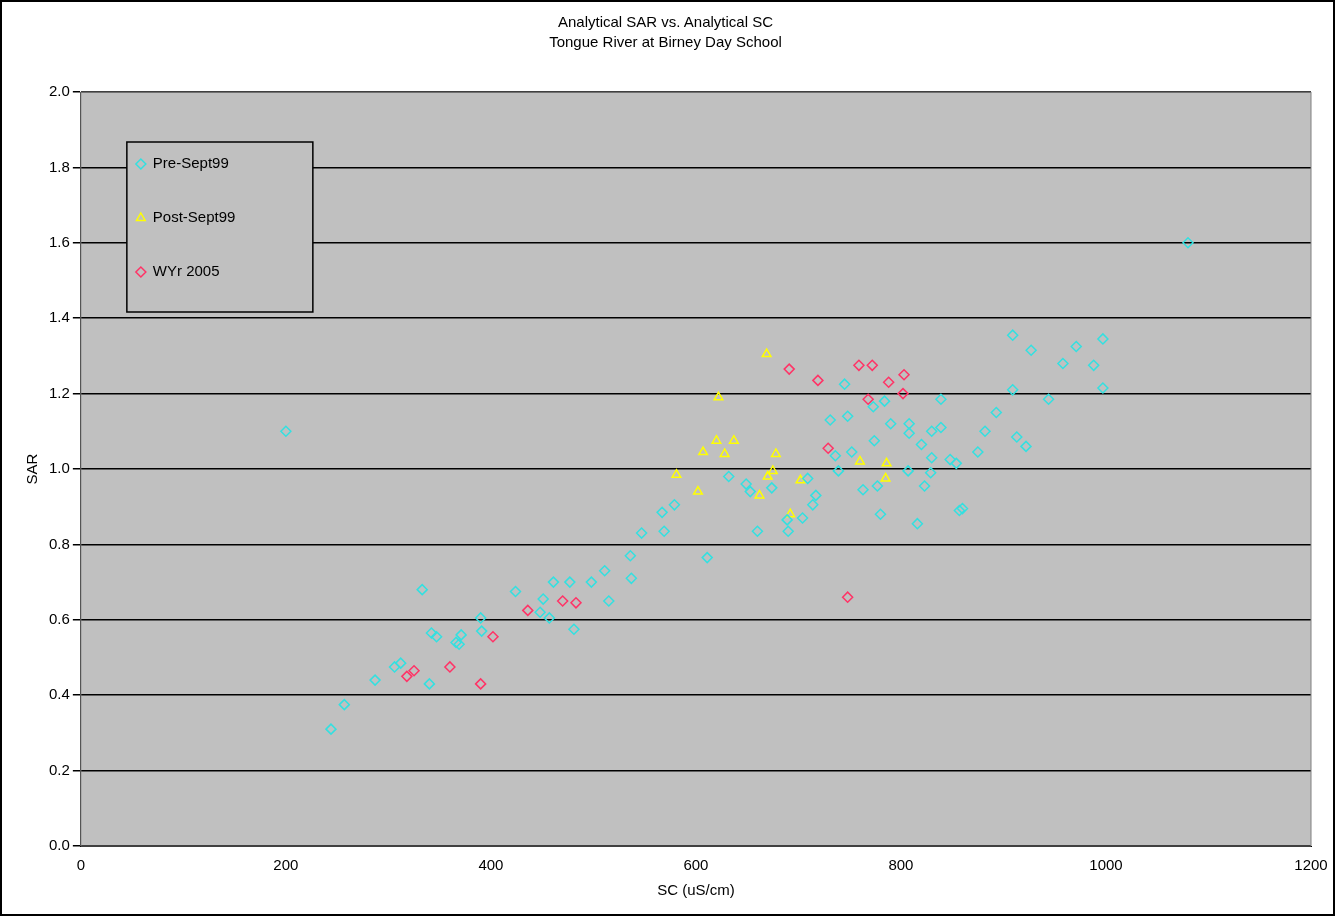  Describe the element at coordinates (901, 865) in the screenshot. I see `x-tick-label: 800` at that location.